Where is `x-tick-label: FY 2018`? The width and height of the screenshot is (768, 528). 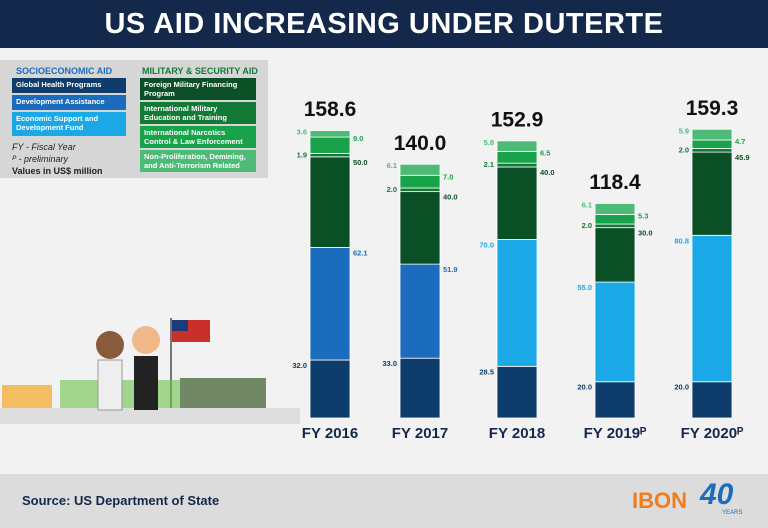
x-tick-label: FY 2018 is located at coordinates (517, 433).